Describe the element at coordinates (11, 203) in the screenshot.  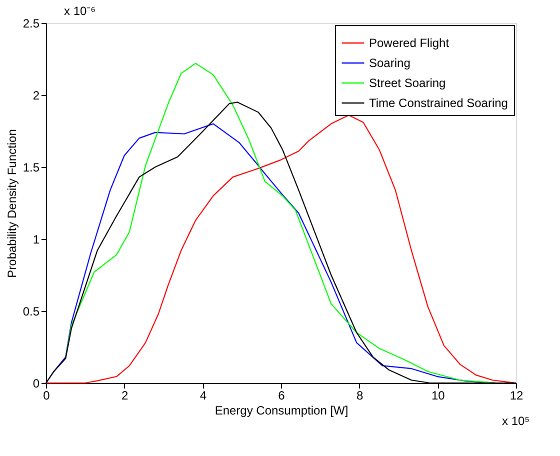
I see `y-axis-title: Probability Density Function` at that location.